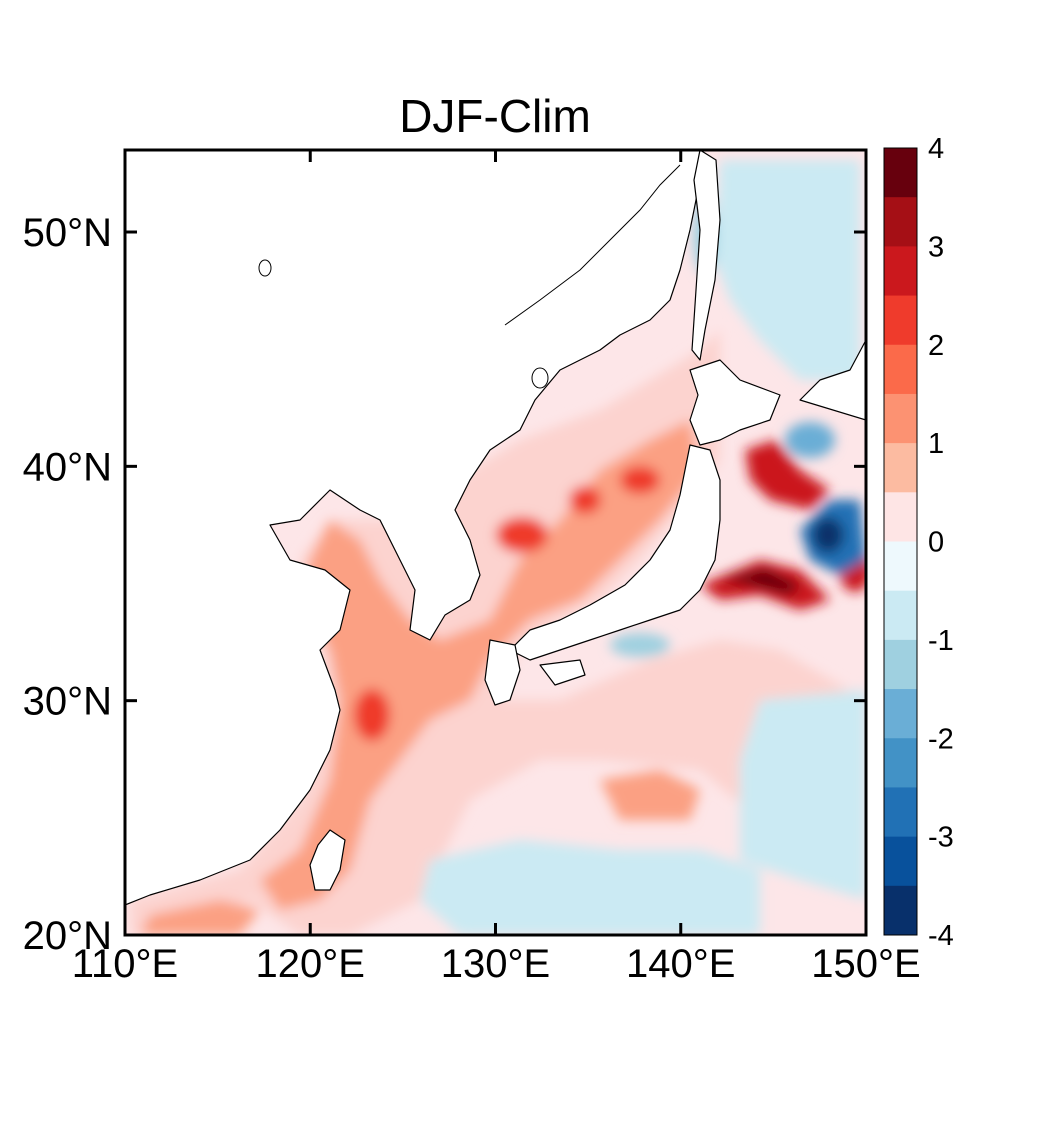  What do you see at coordinates (936, 543) in the screenshot?
I see `colorbar-tick-label: 0` at bounding box center [936, 543].